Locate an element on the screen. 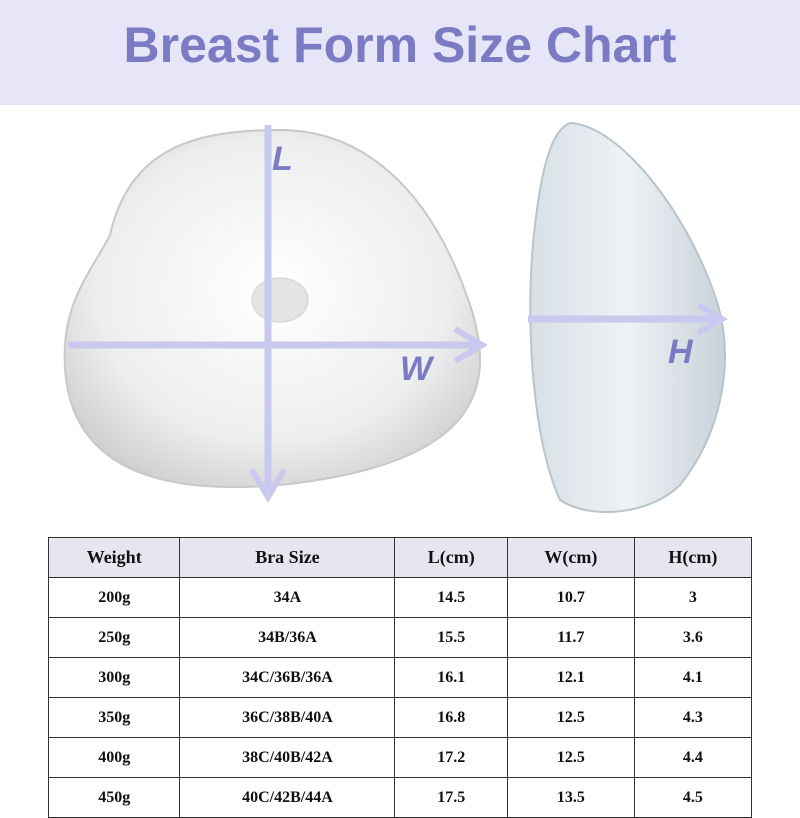 The width and height of the screenshot is (800, 818). cell: 16.8 is located at coordinates (451, 717).